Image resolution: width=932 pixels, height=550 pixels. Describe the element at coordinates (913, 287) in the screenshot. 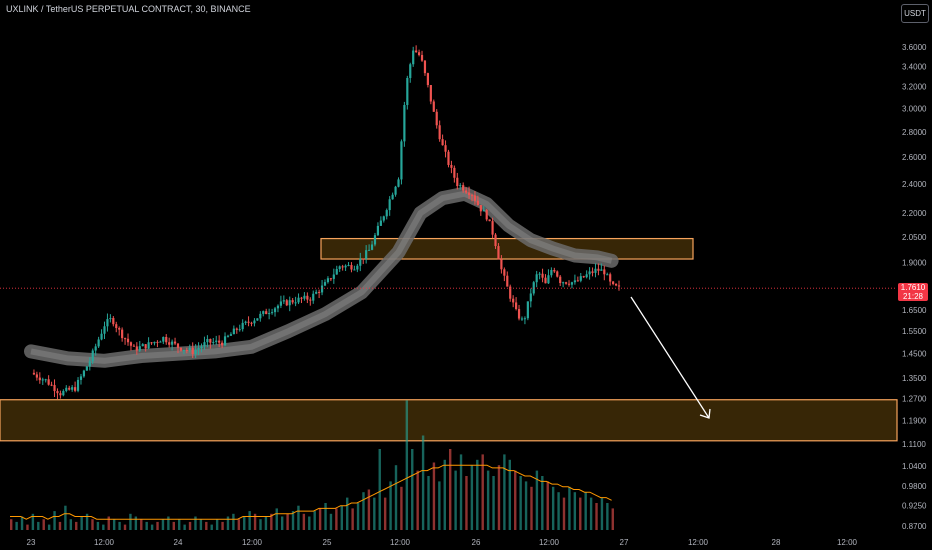

I see `last-price-value: 1.7610` at that location.